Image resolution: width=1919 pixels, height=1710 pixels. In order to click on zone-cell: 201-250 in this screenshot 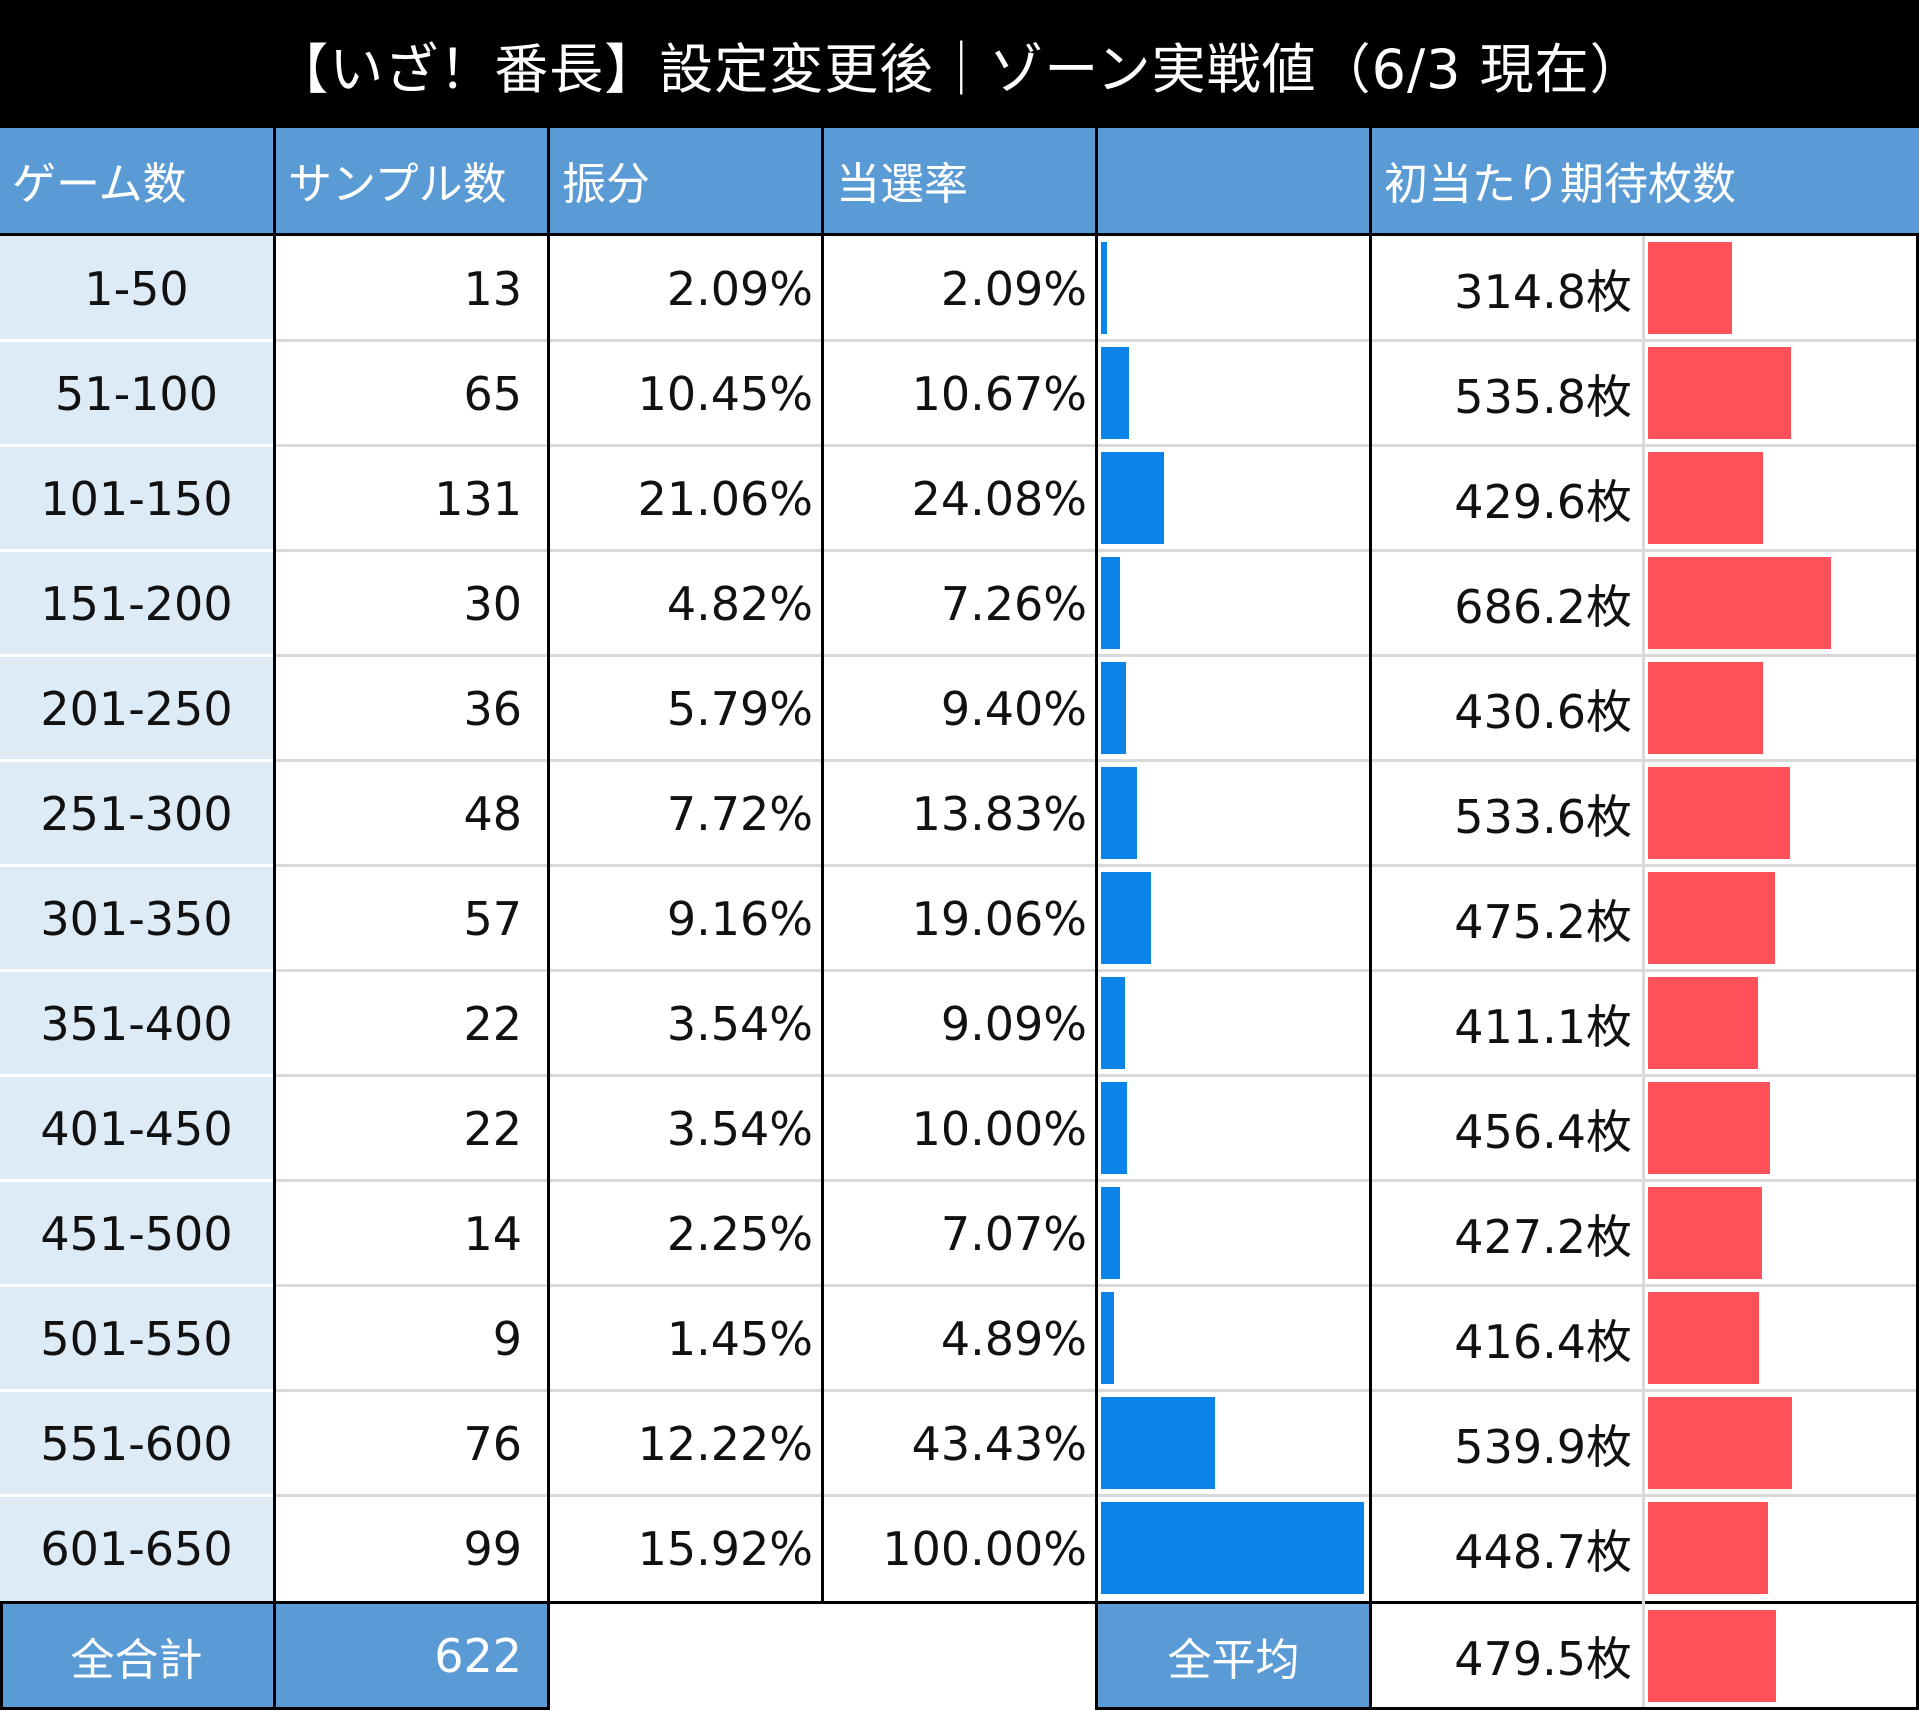, I will do `click(136, 708)`.